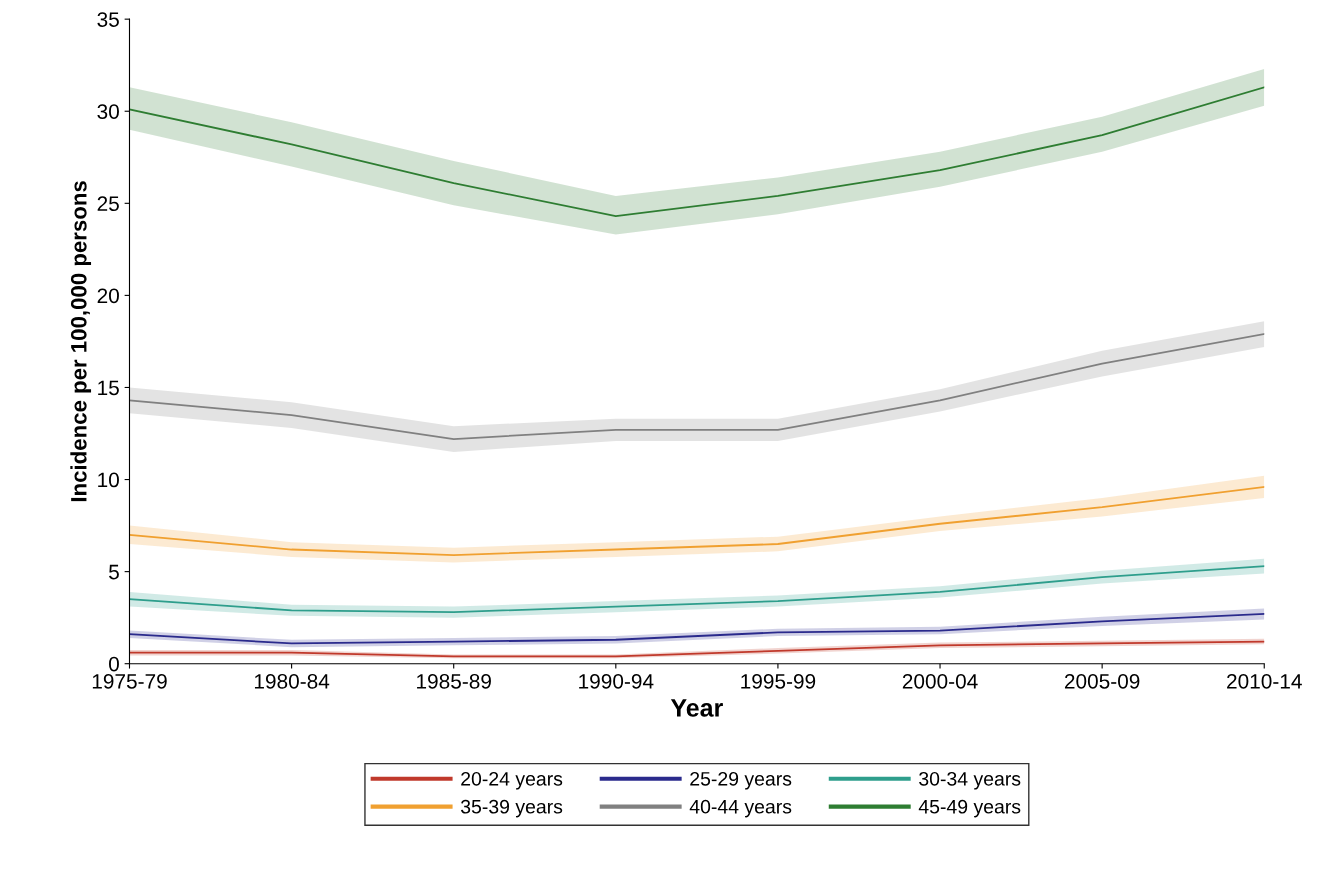  Describe the element at coordinates (108, 204) in the screenshot. I see `y-tick-label: 25` at that location.